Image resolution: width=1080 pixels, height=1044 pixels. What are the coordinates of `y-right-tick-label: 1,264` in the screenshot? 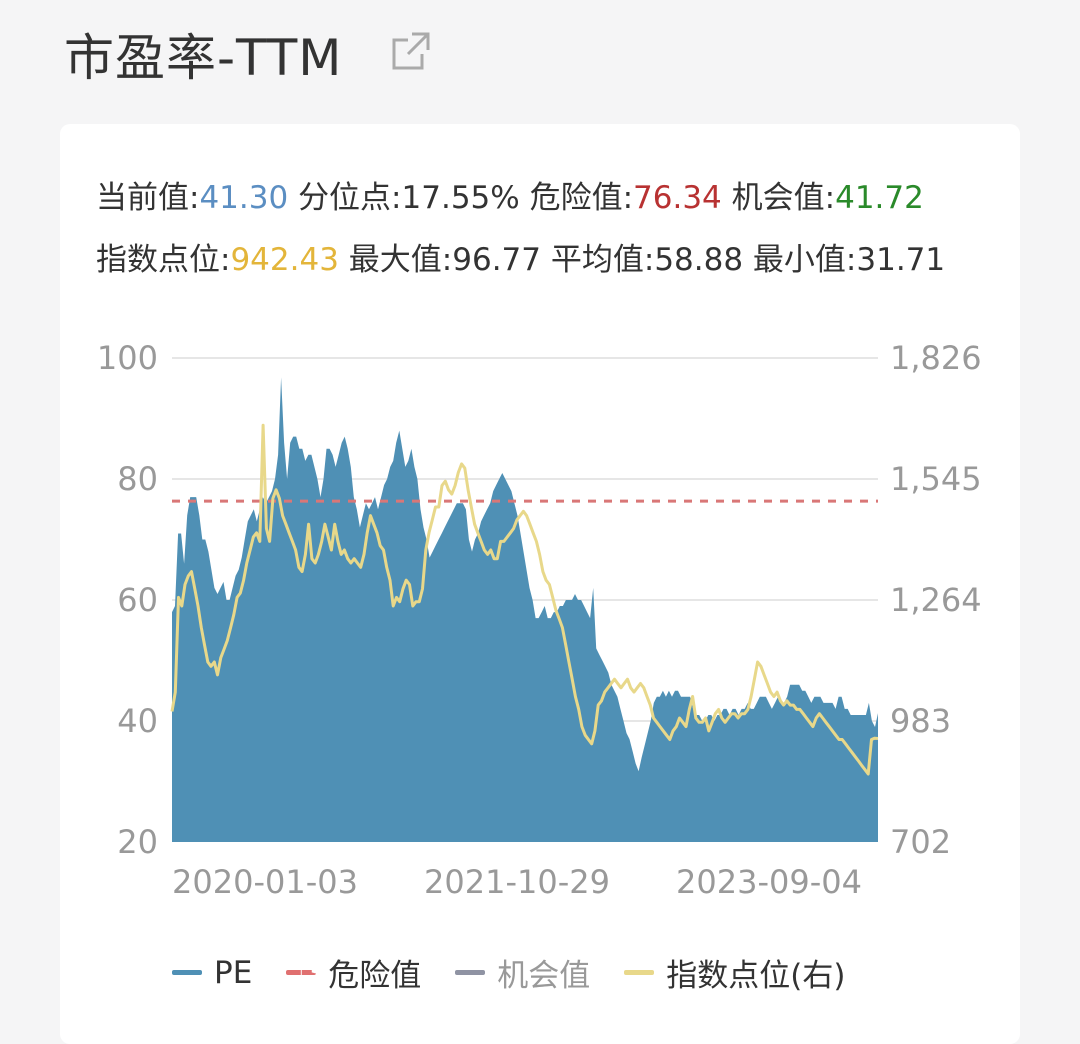 It's located at (936, 600).